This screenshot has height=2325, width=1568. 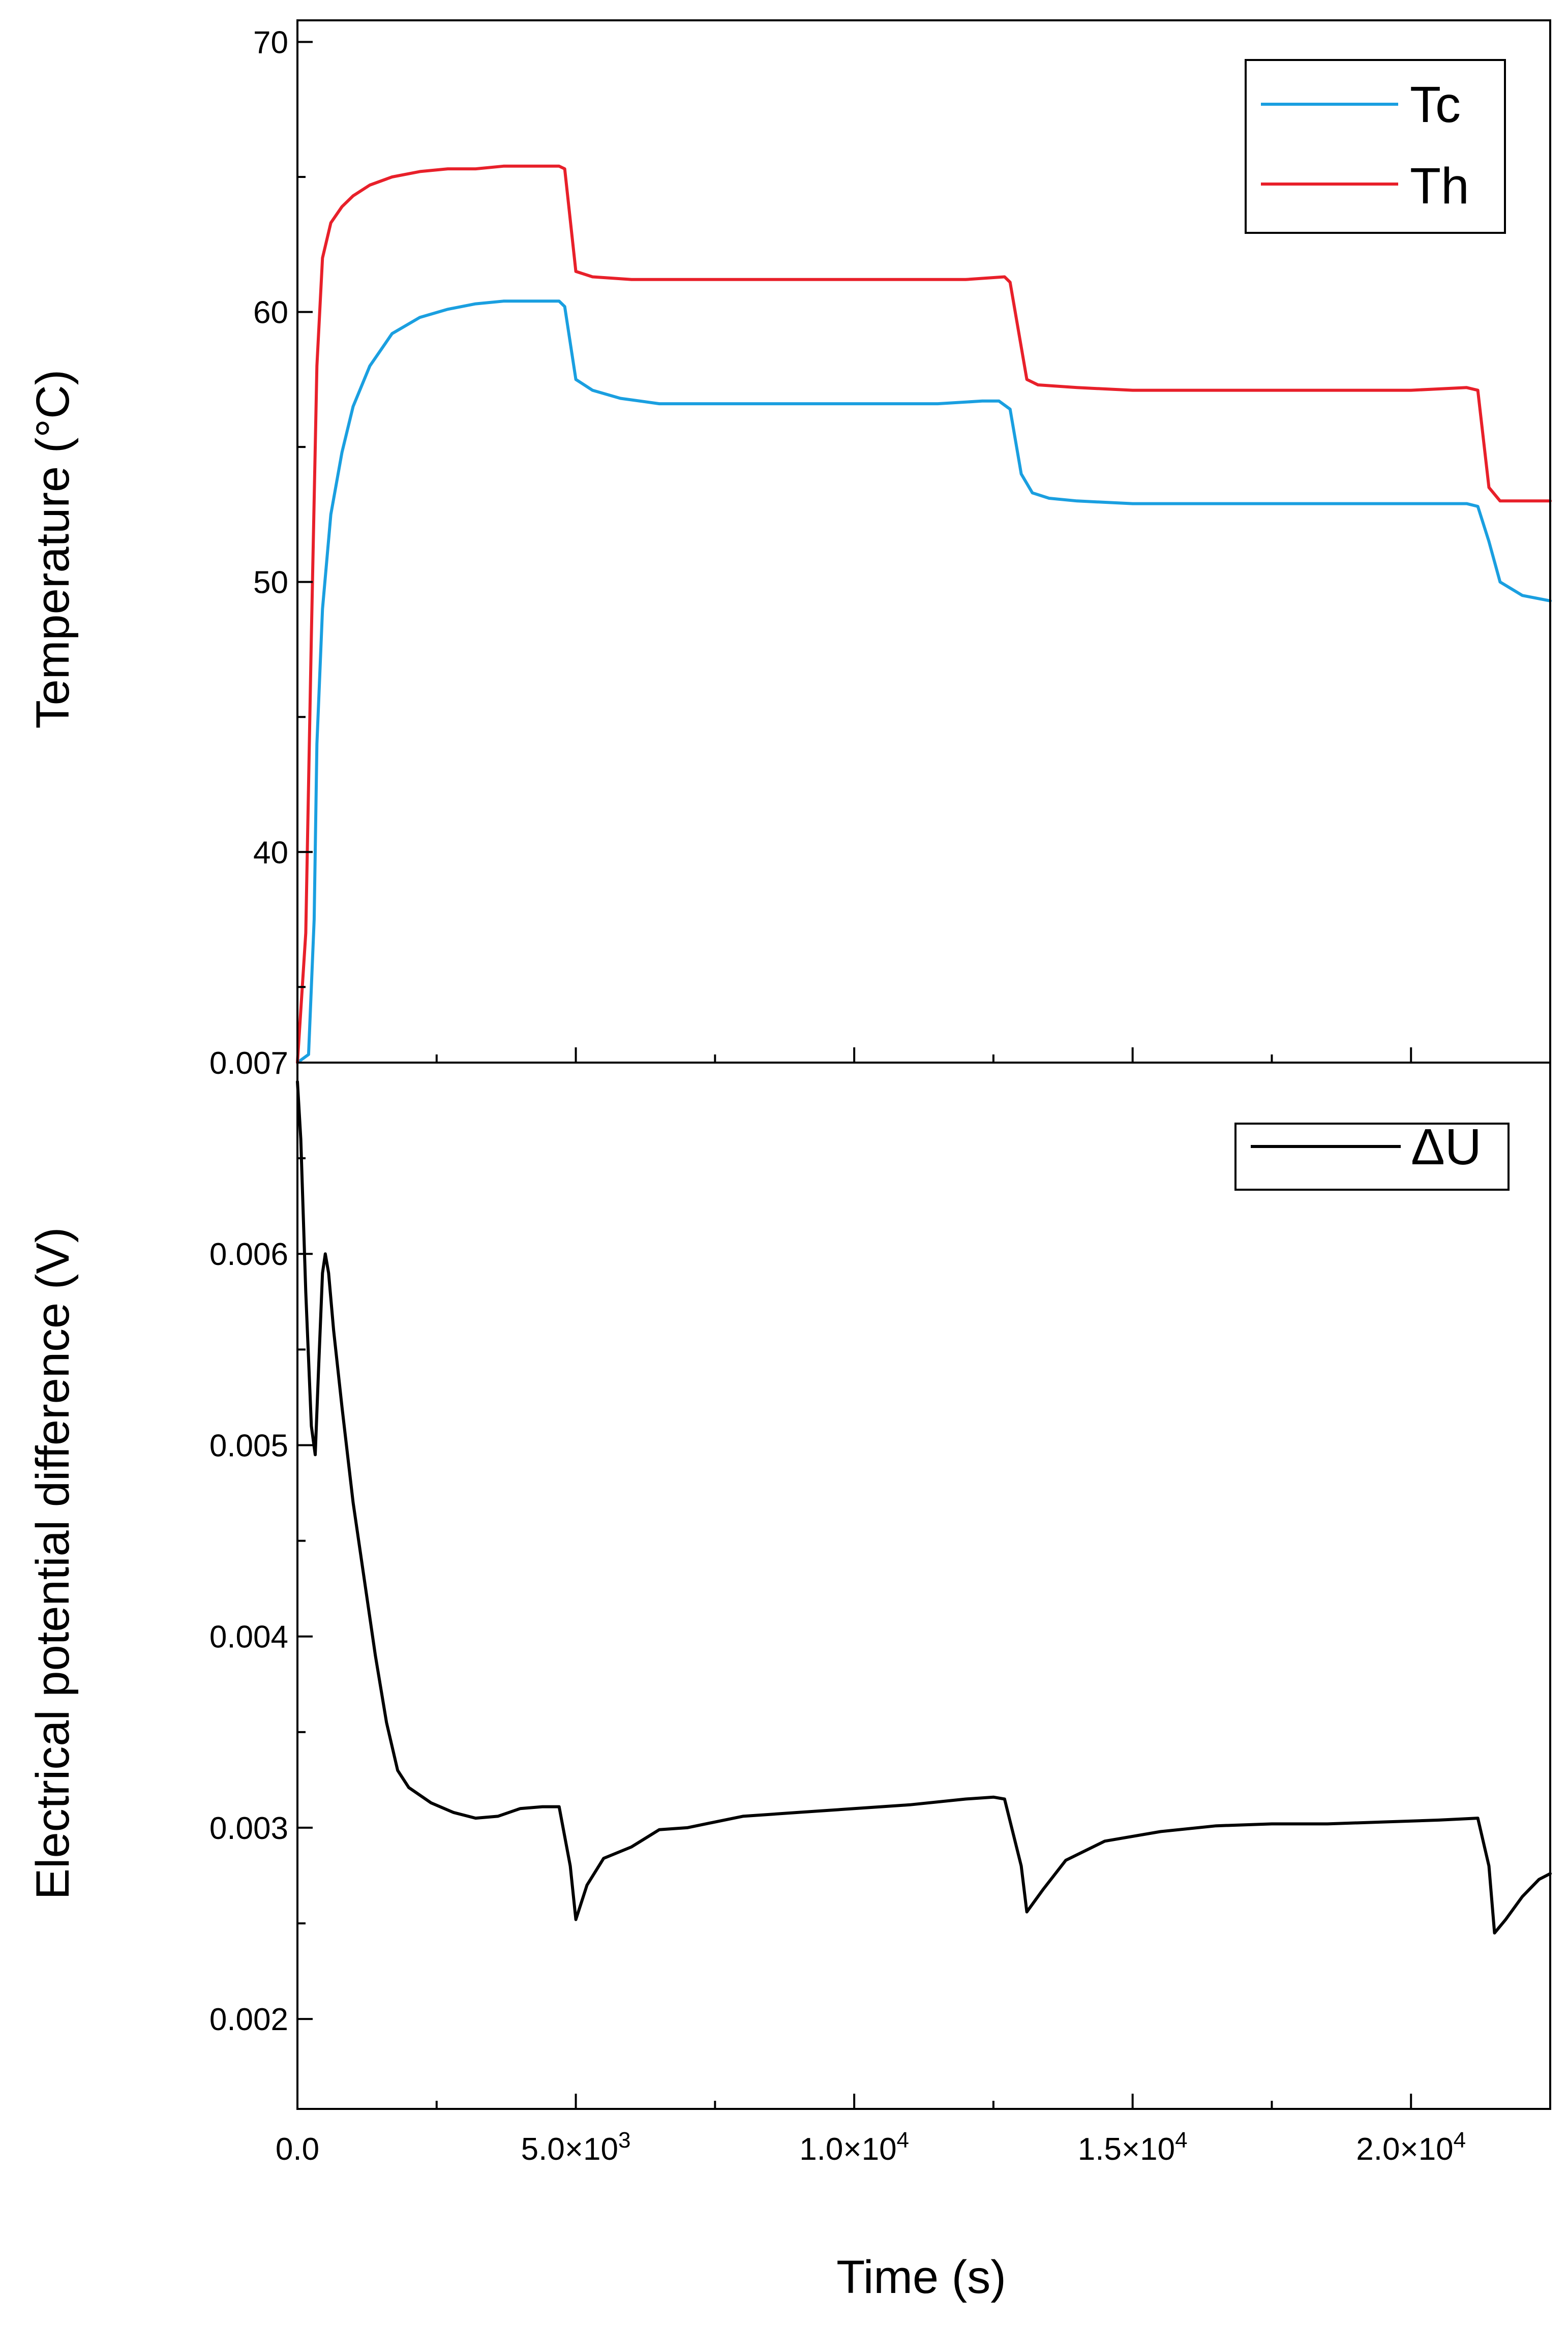 I want to click on x-tick-label: 5.0×10³, so click(x=576, y=2147).